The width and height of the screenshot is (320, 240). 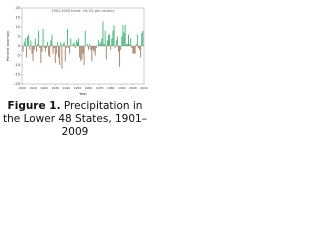 What do you see at coordinates (111, 88) in the screenshot?
I see `x-tick-label: 1980` at bounding box center [111, 88].